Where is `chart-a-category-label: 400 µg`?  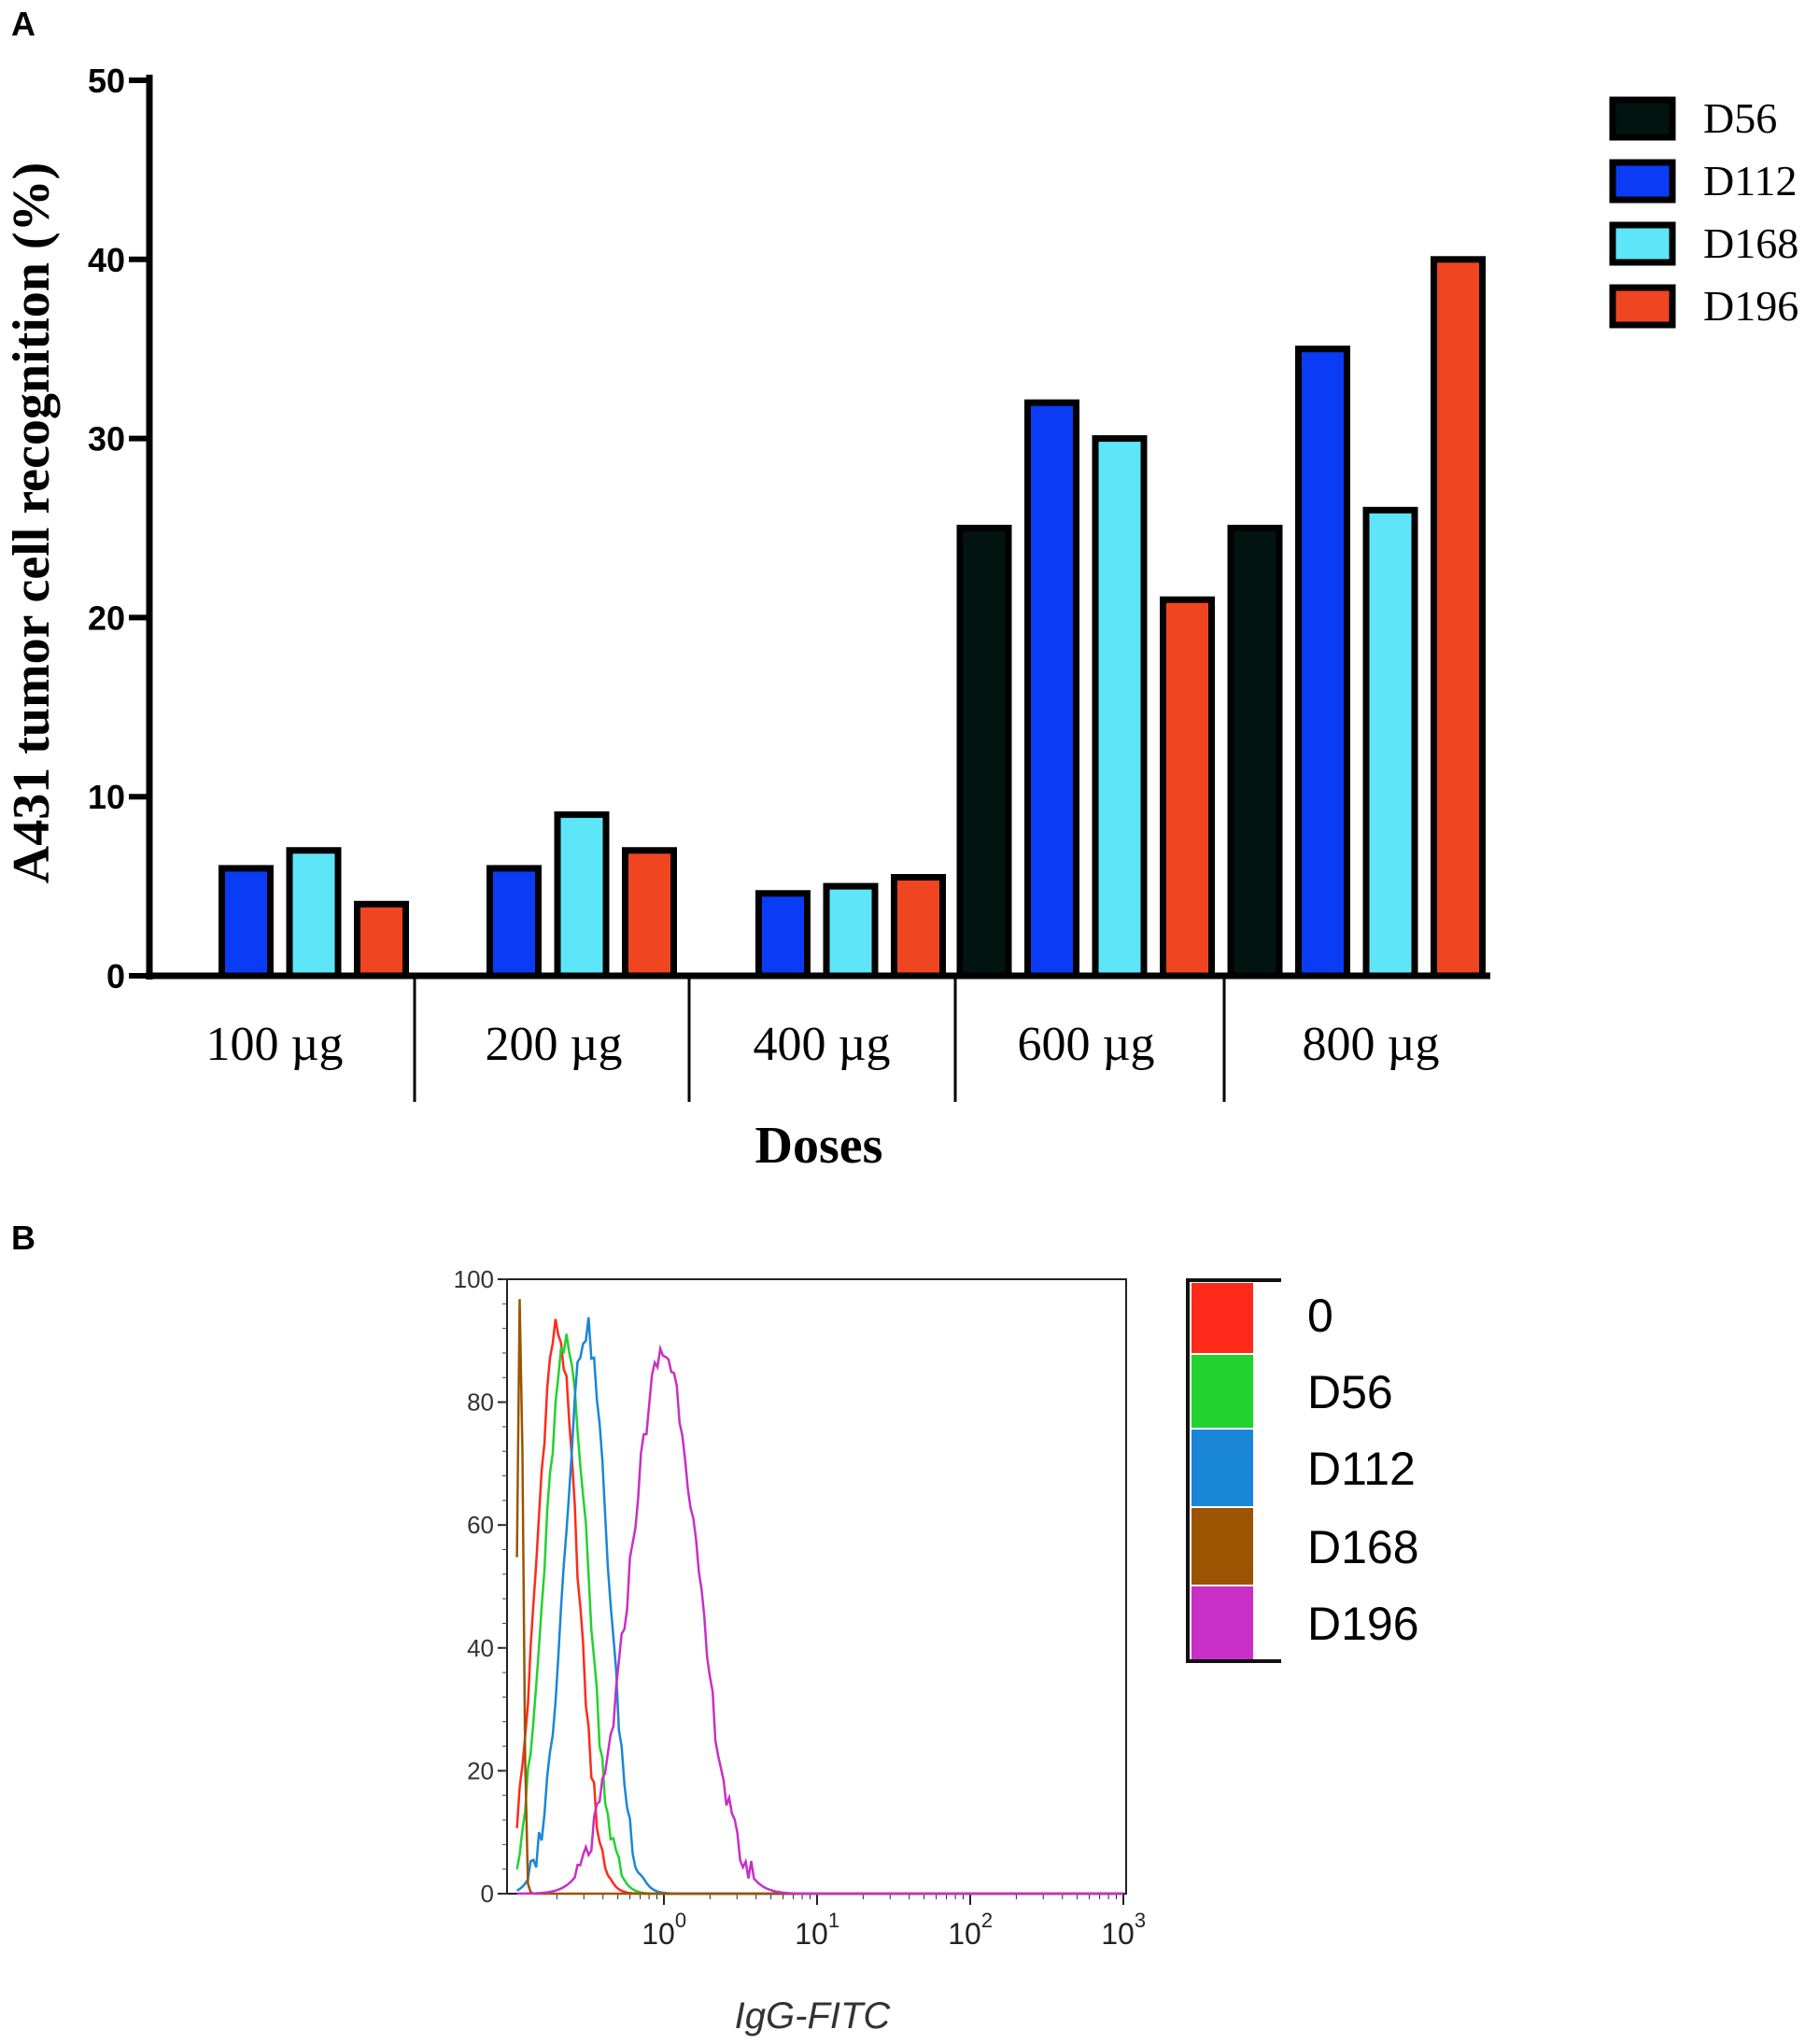 chart-a-category-label: 400 µg is located at coordinates (822, 1044).